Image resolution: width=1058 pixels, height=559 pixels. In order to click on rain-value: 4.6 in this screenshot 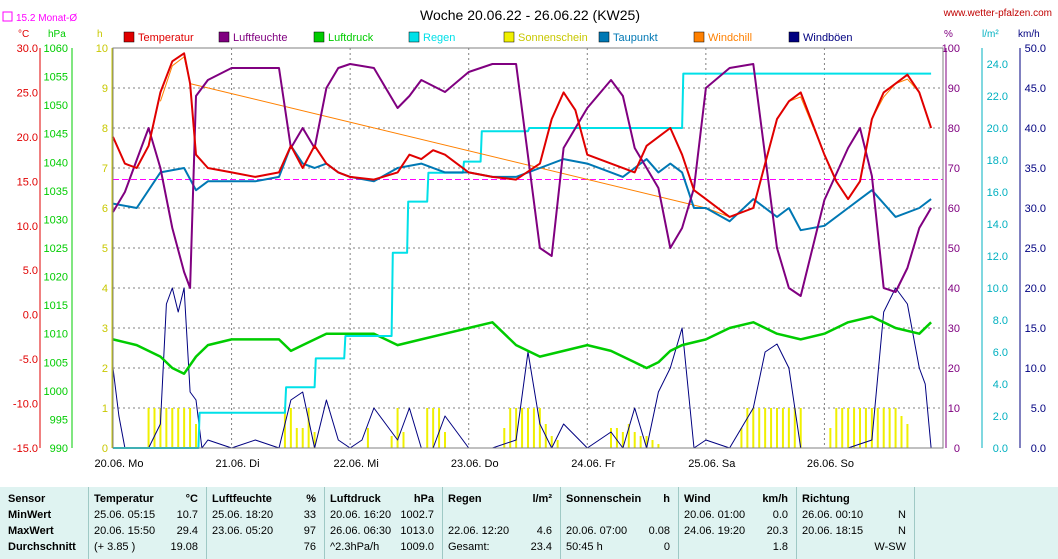, I will do `click(544, 531)`.